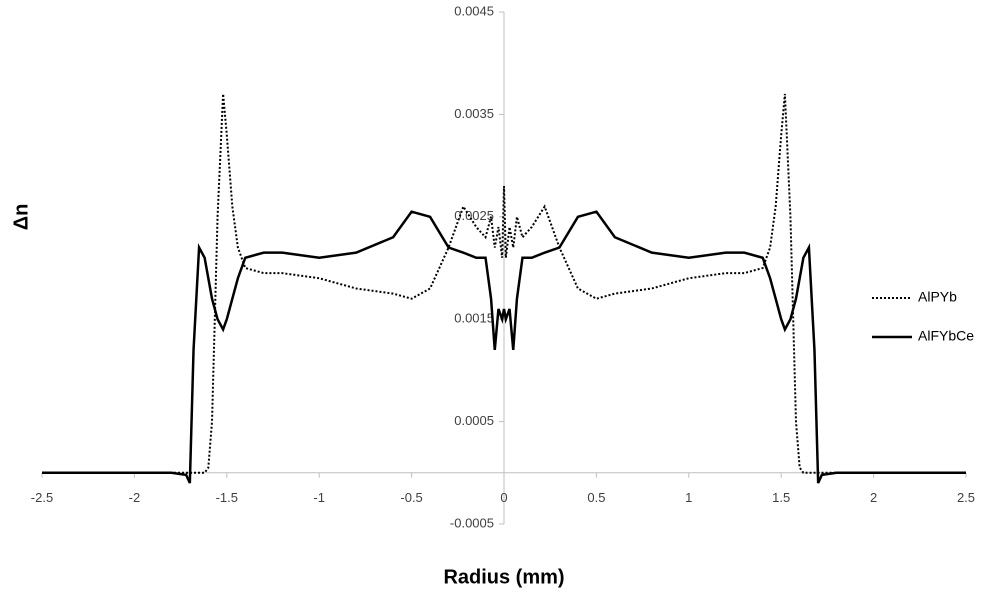 The image size is (1002, 596). What do you see at coordinates (946, 336) in the screenshot?
I see `legend-label: AlFYbCe` at bounding box center [946, 336].